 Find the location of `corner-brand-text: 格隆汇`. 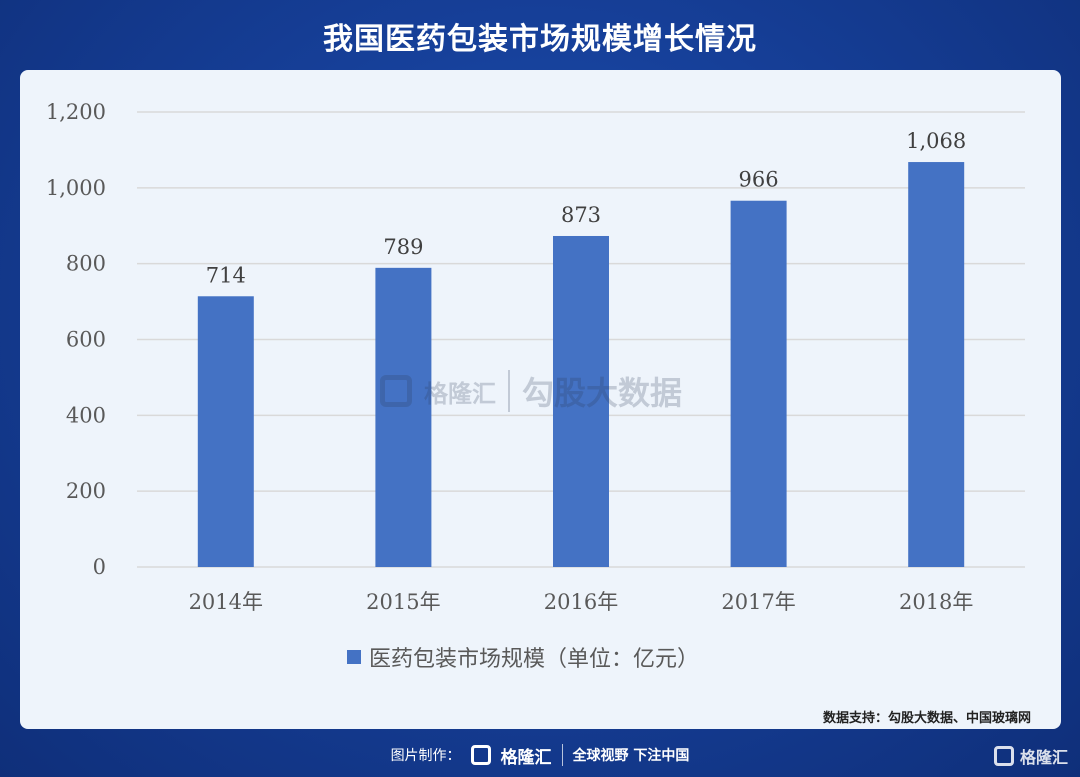

corner-brand-text: 格隆汇 is located at coordinates (1043, 757).